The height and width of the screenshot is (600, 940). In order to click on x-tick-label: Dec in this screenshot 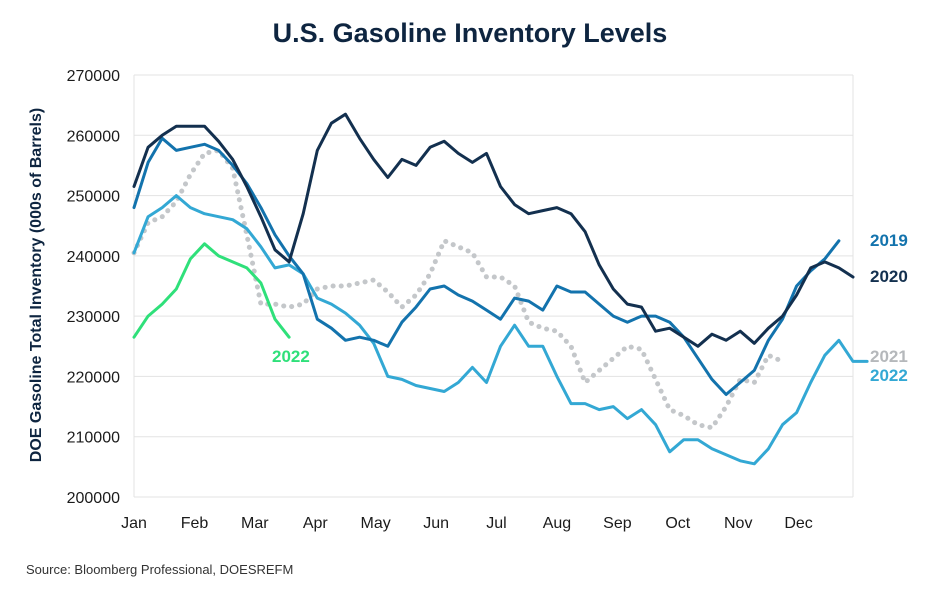, I will do `click(798, 523)`.